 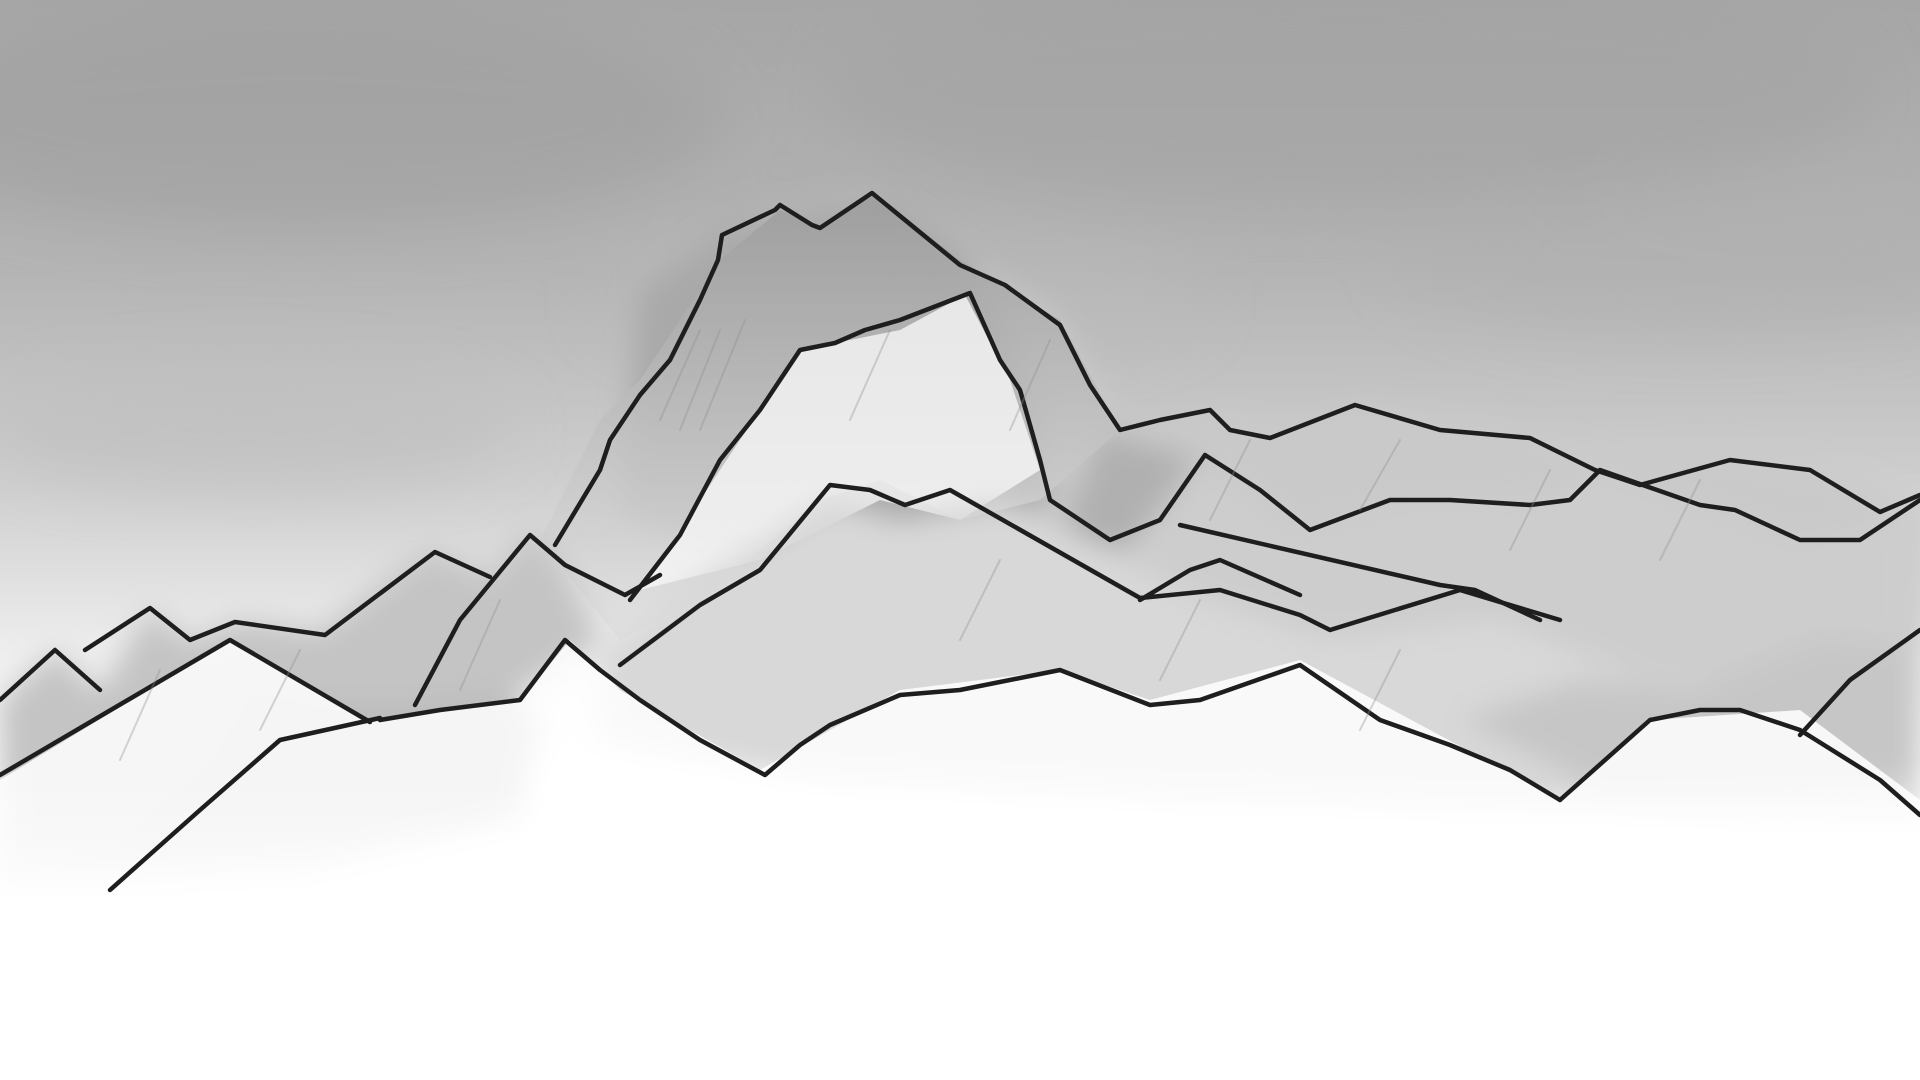 I want to click on right-ridge-line, so click(x=1858, y=682).